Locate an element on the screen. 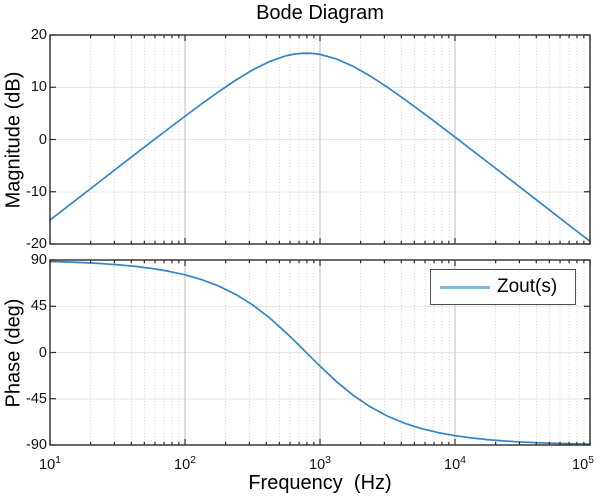 This screenshot has height=500, width=600. x-axis-label: Frequency (Hz) is located at coordinates (320, 483).